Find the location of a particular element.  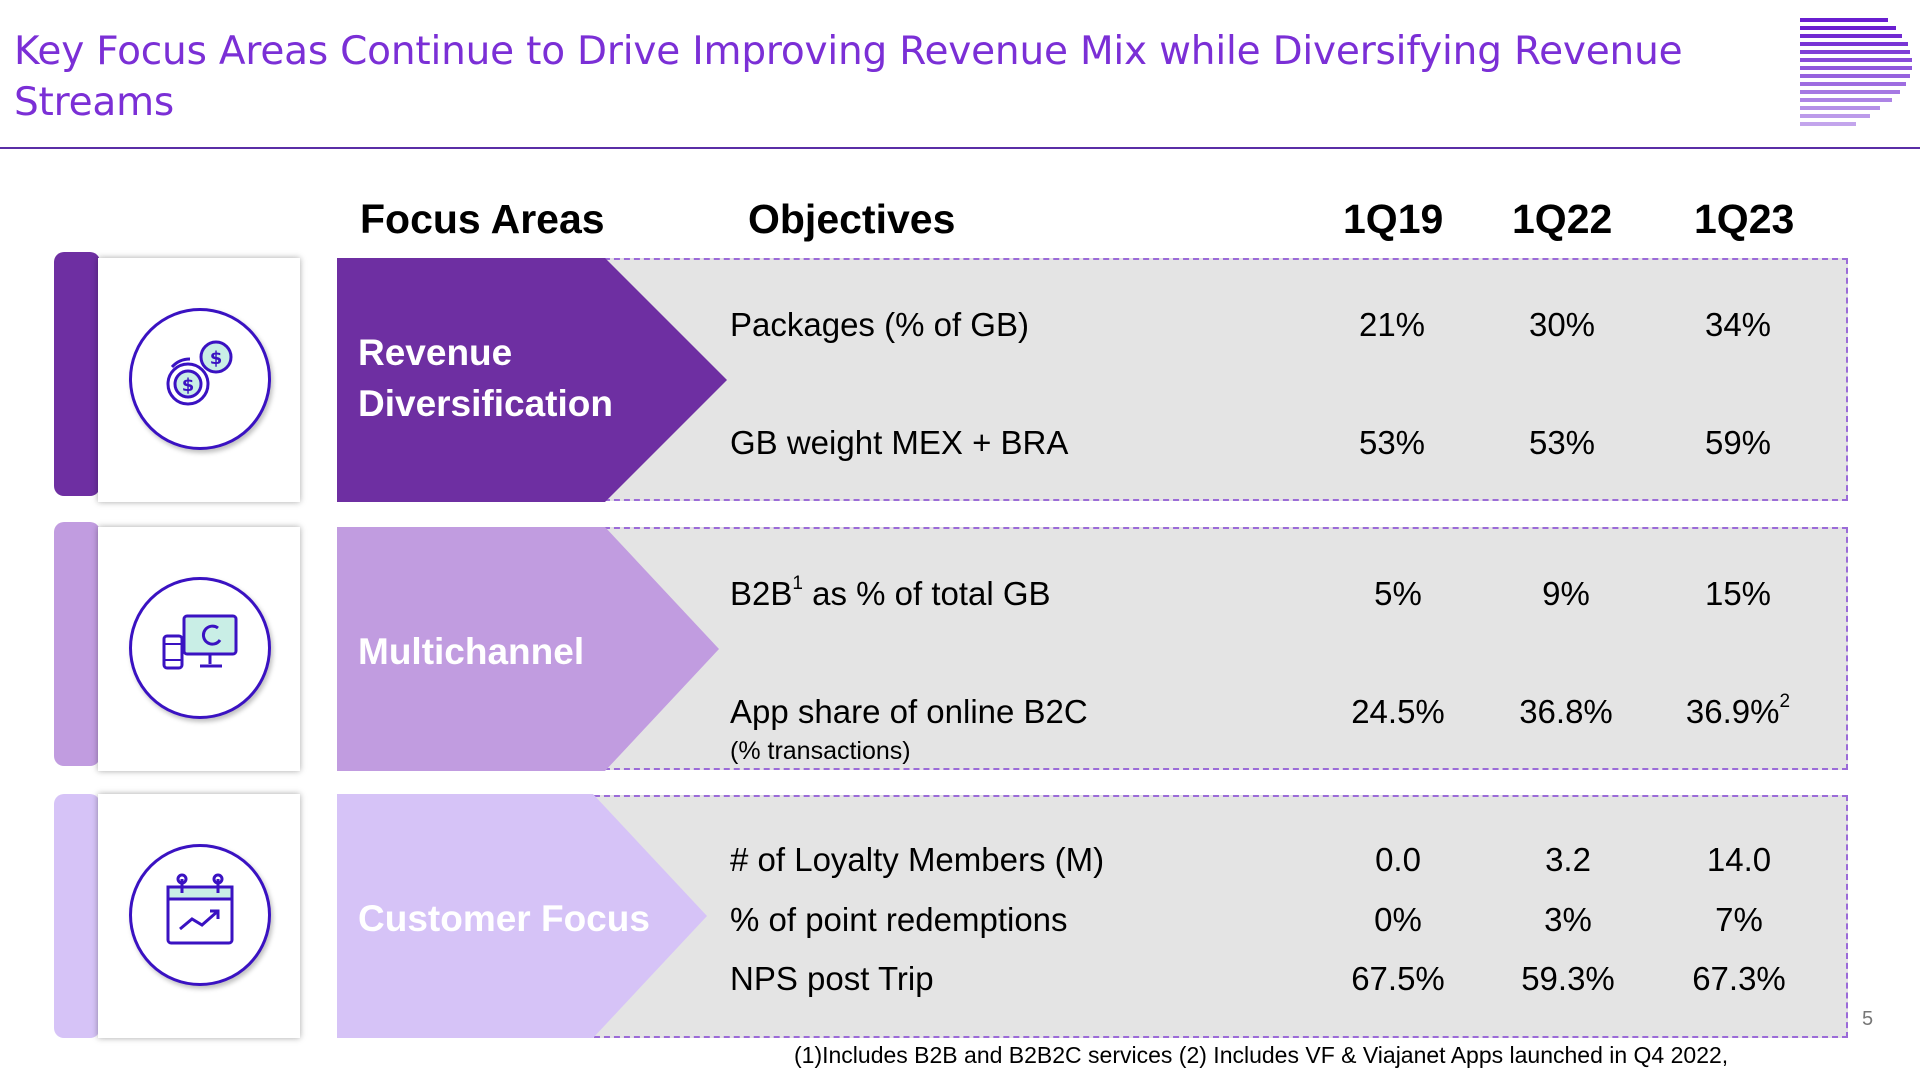

objective-label: GB weight MEX + BRA is located at coordinates (899, 442).